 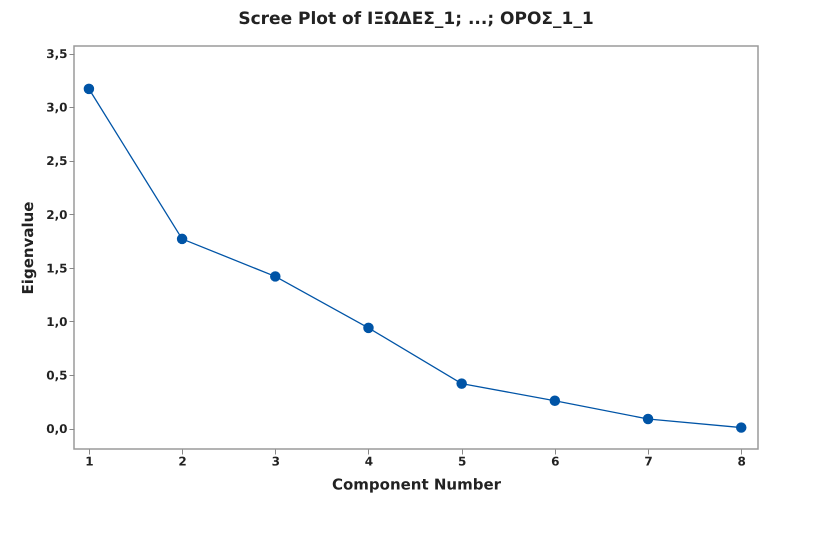 I want to click on x-tick-label: 7, so click(x=648, y=461).